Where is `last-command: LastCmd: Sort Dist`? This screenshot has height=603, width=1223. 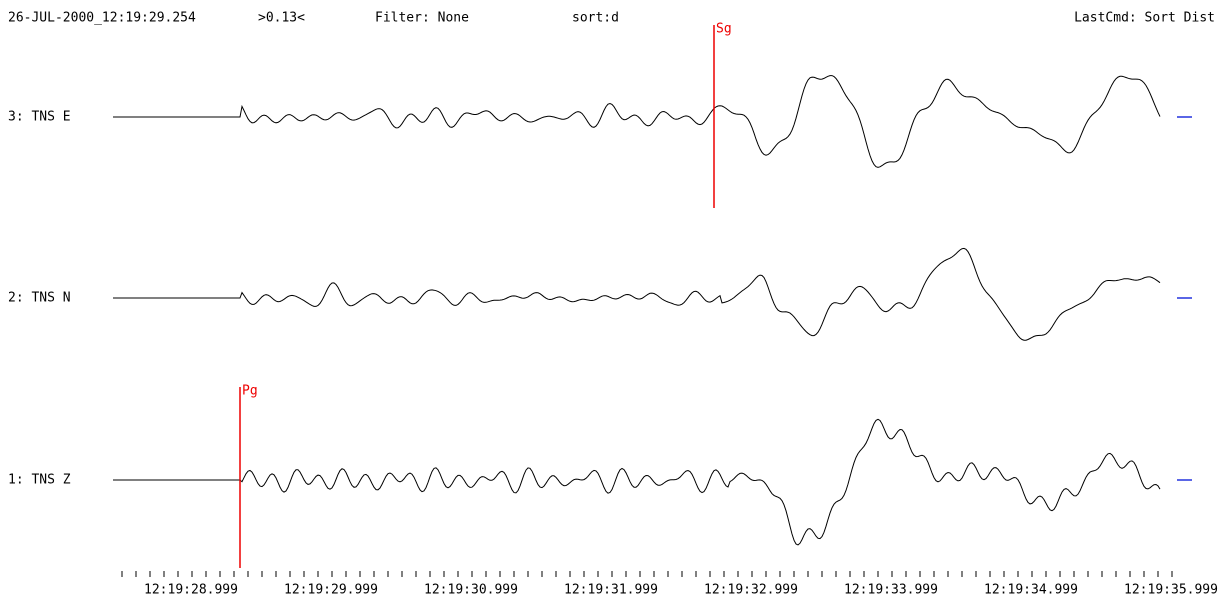 last-command: LastCmd: Sort Dist is located at coordinates (1144, 18).